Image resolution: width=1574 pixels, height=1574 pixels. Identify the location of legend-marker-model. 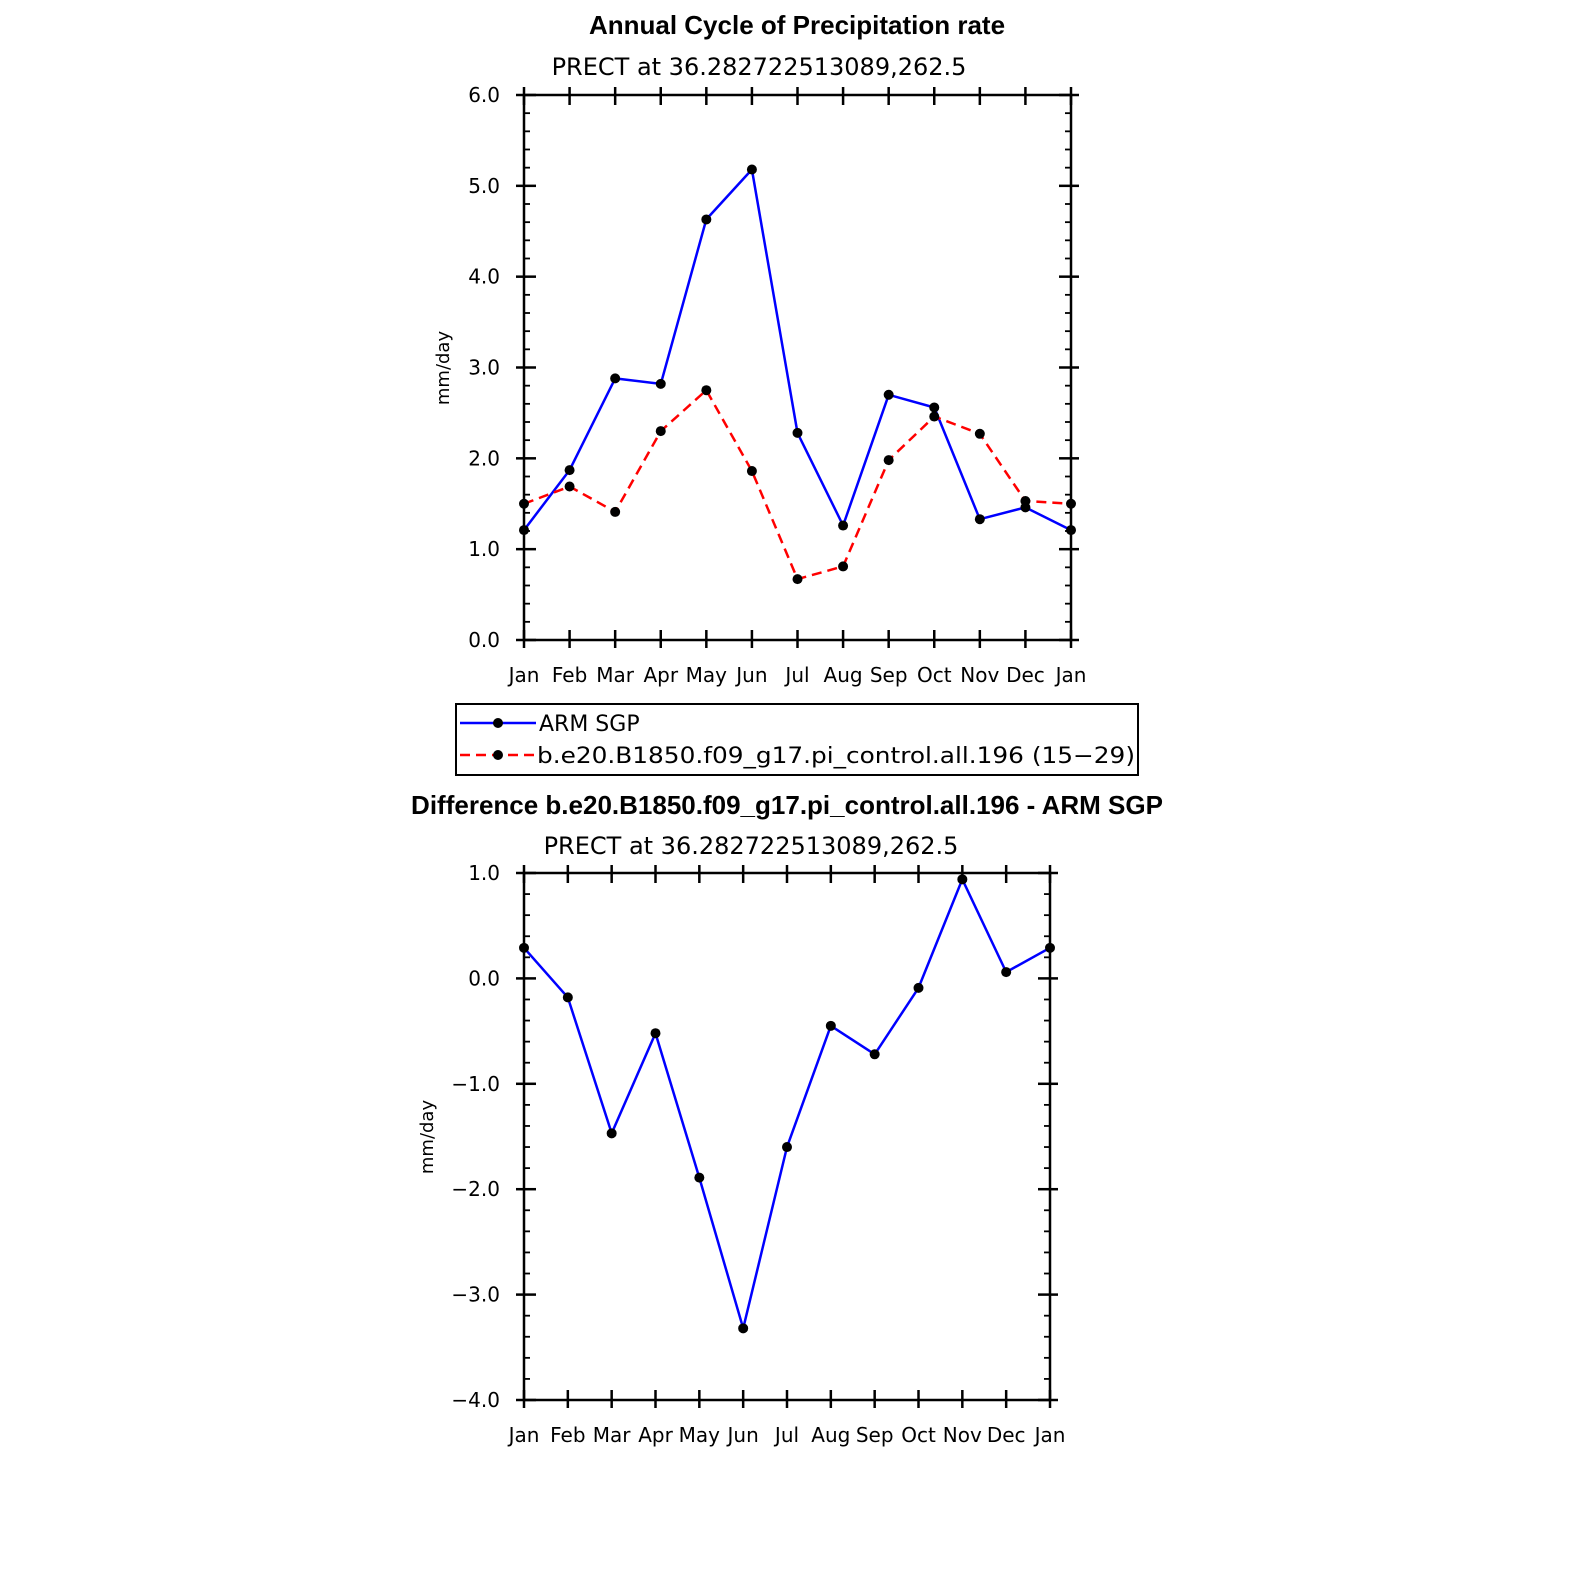
(498, 755).